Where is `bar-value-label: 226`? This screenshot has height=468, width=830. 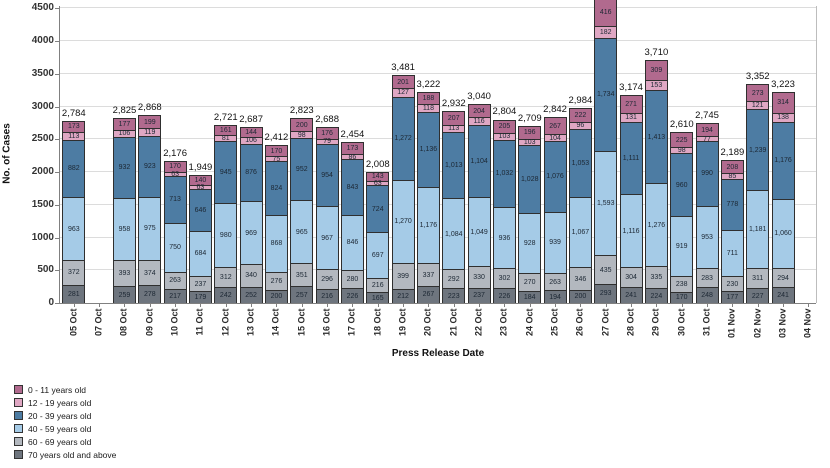 bar-value-label: 226 is located at coordinates (504, 296).